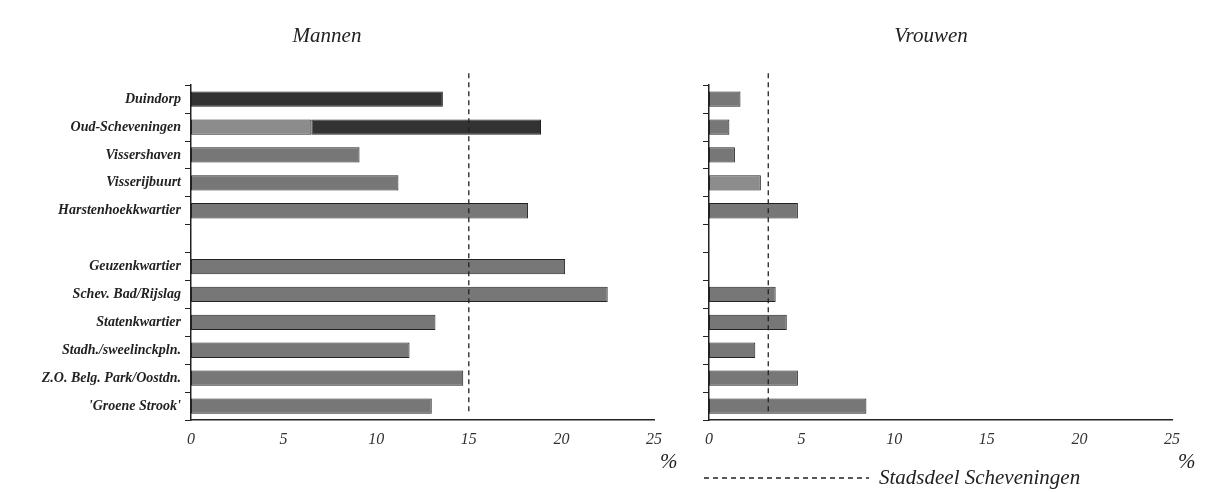 The width and height of the screenshot is (1209, 492). I want to click on y-tick-label: Statenkwartier, so click(139, 321).